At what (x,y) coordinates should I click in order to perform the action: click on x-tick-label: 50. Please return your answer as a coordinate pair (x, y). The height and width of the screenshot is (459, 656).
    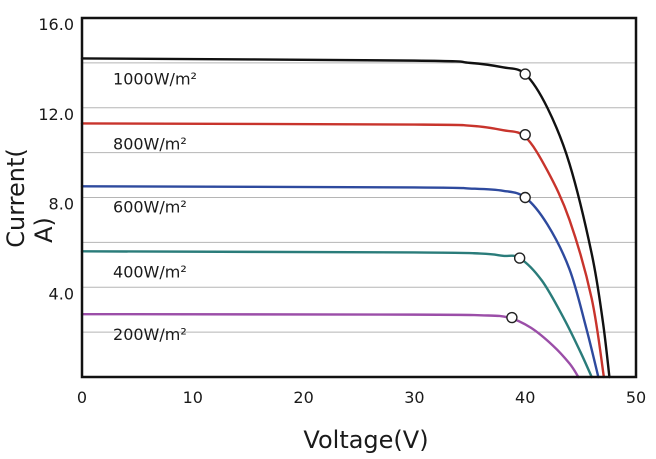
    Looking at the image, I should click on (636, 397).